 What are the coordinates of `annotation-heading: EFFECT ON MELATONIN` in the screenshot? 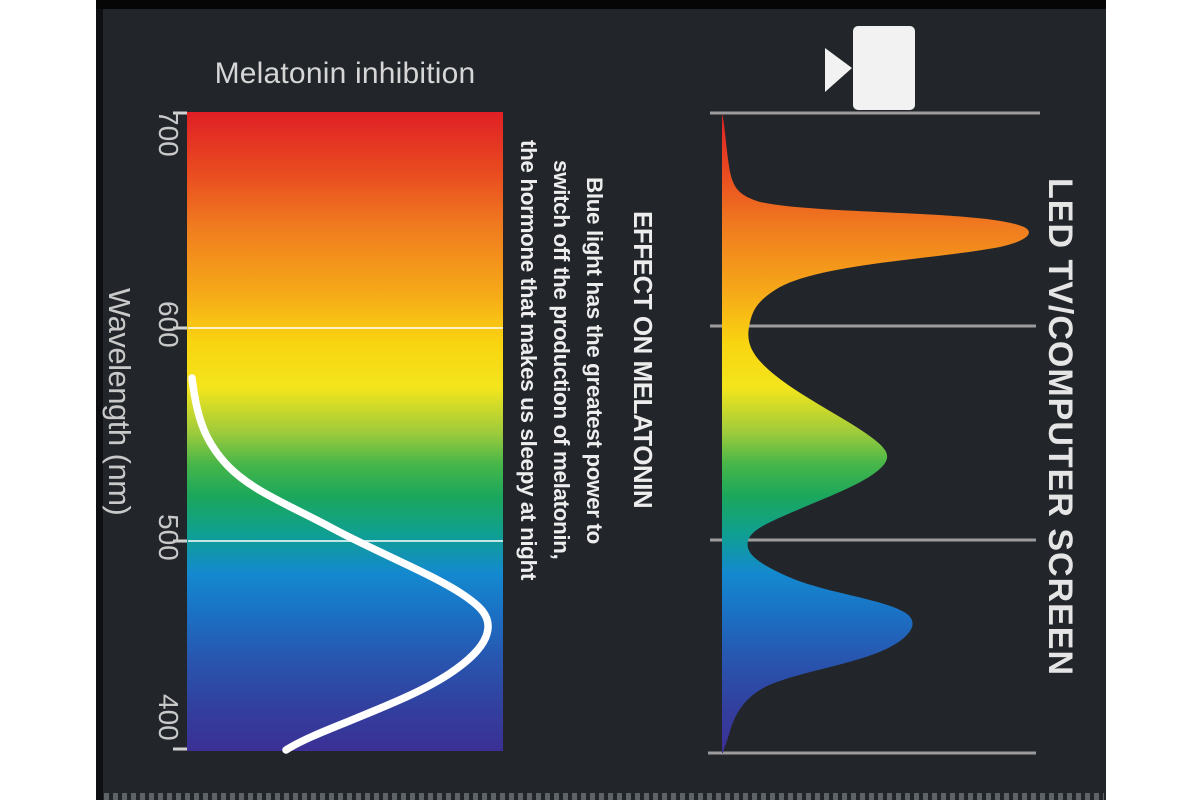 It's located at (643, 360).